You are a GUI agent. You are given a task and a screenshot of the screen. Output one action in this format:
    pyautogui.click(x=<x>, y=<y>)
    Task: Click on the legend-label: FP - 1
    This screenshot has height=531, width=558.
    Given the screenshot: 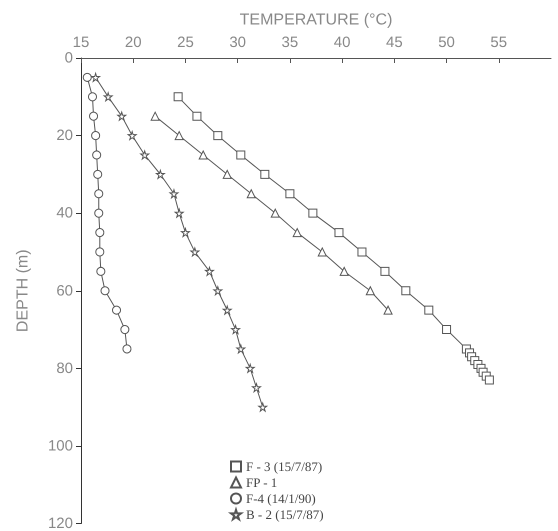 What is the action you would take?
    pyautogui.click(x=262, y=482)
    